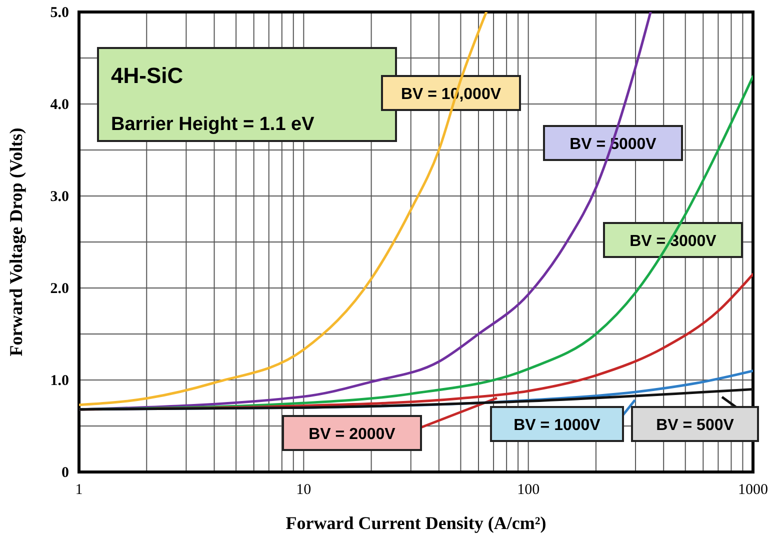 This screenshot has height=541, width=775. What do you see at coordinates (59, 197) in the screenshot?
I see `y-tick-label: 3.0` at bounding box center [59, 197].